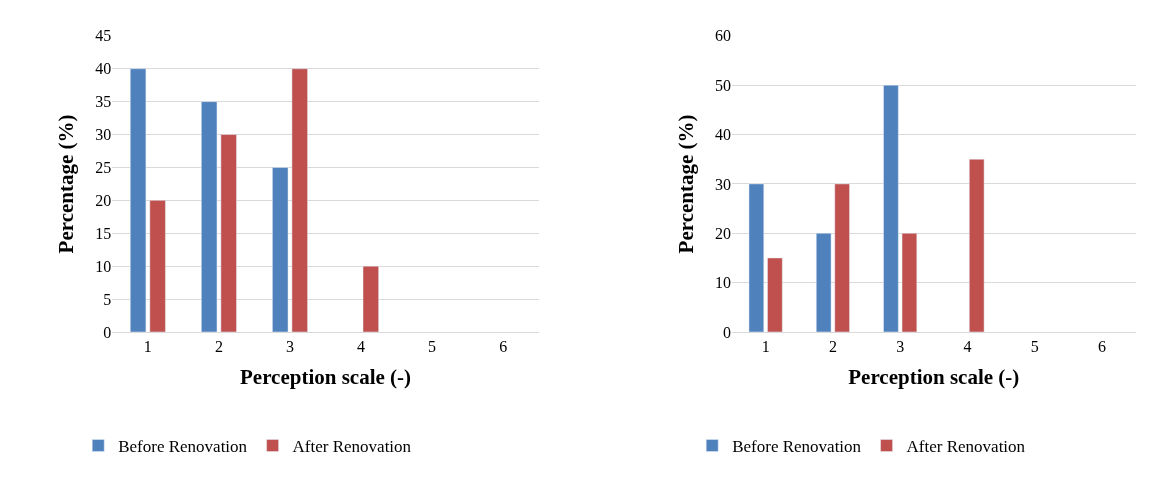 This screenshot has width=1157, height=483. I want to click on y-tick-label: 45, so click(103, 36).